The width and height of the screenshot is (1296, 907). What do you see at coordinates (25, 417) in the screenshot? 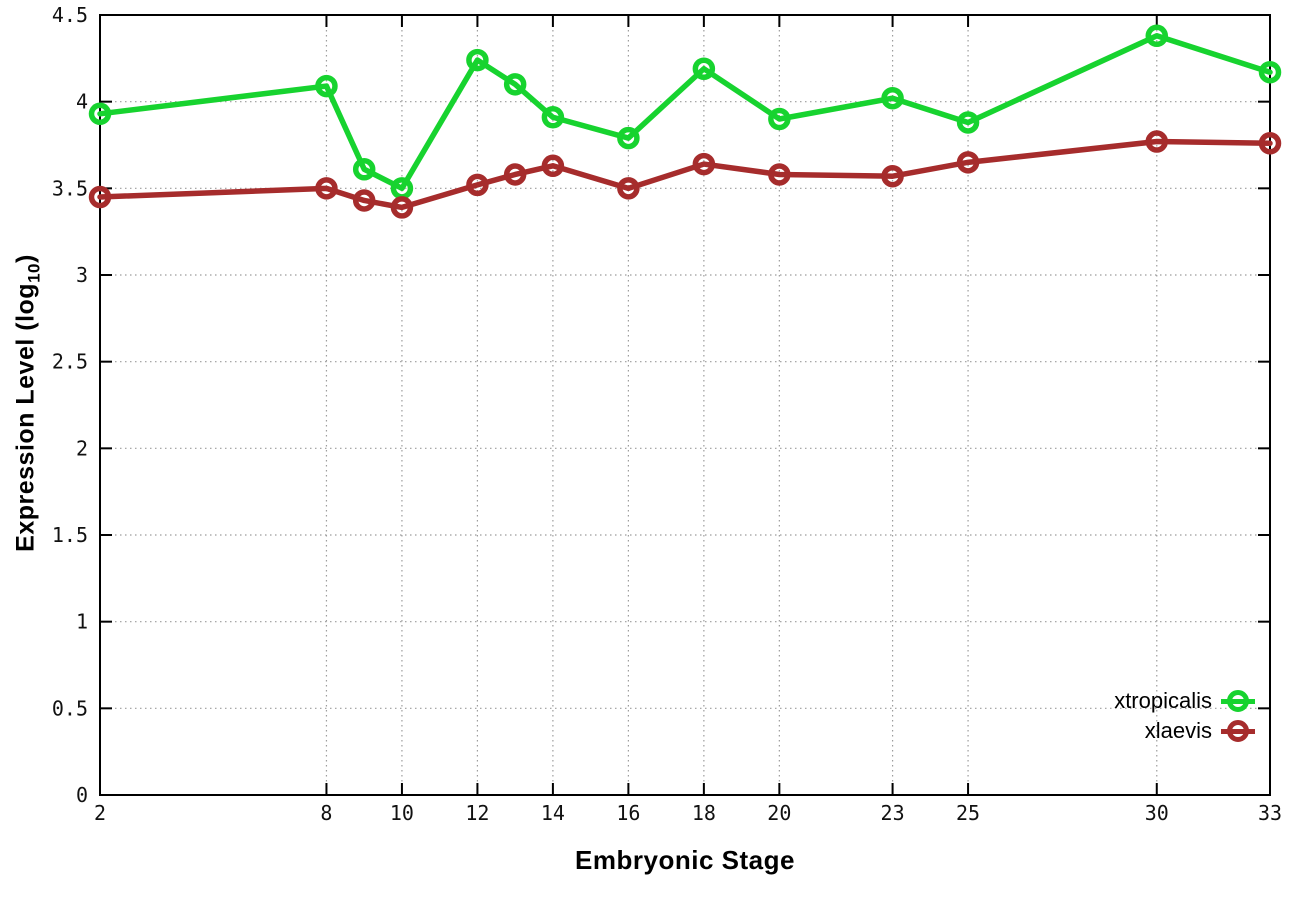
I see `y-axis-title-text: Expression Level (log` at bounding box center [25, 417].